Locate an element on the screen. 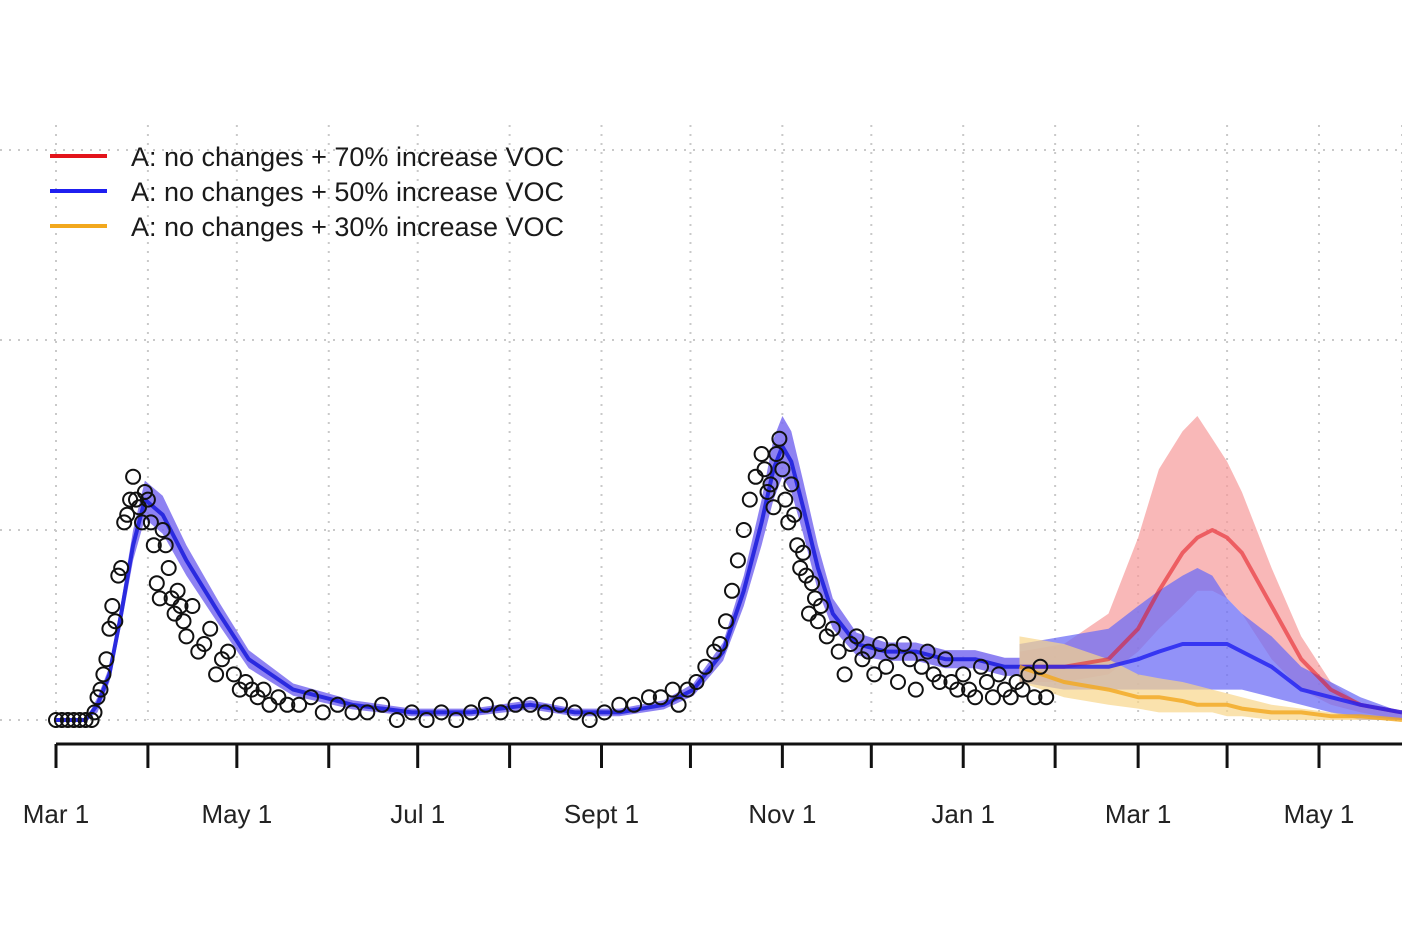 This screenshot has height=935, width=1402. x-tick-label: May 1 is located at coordinates (1319, 814).